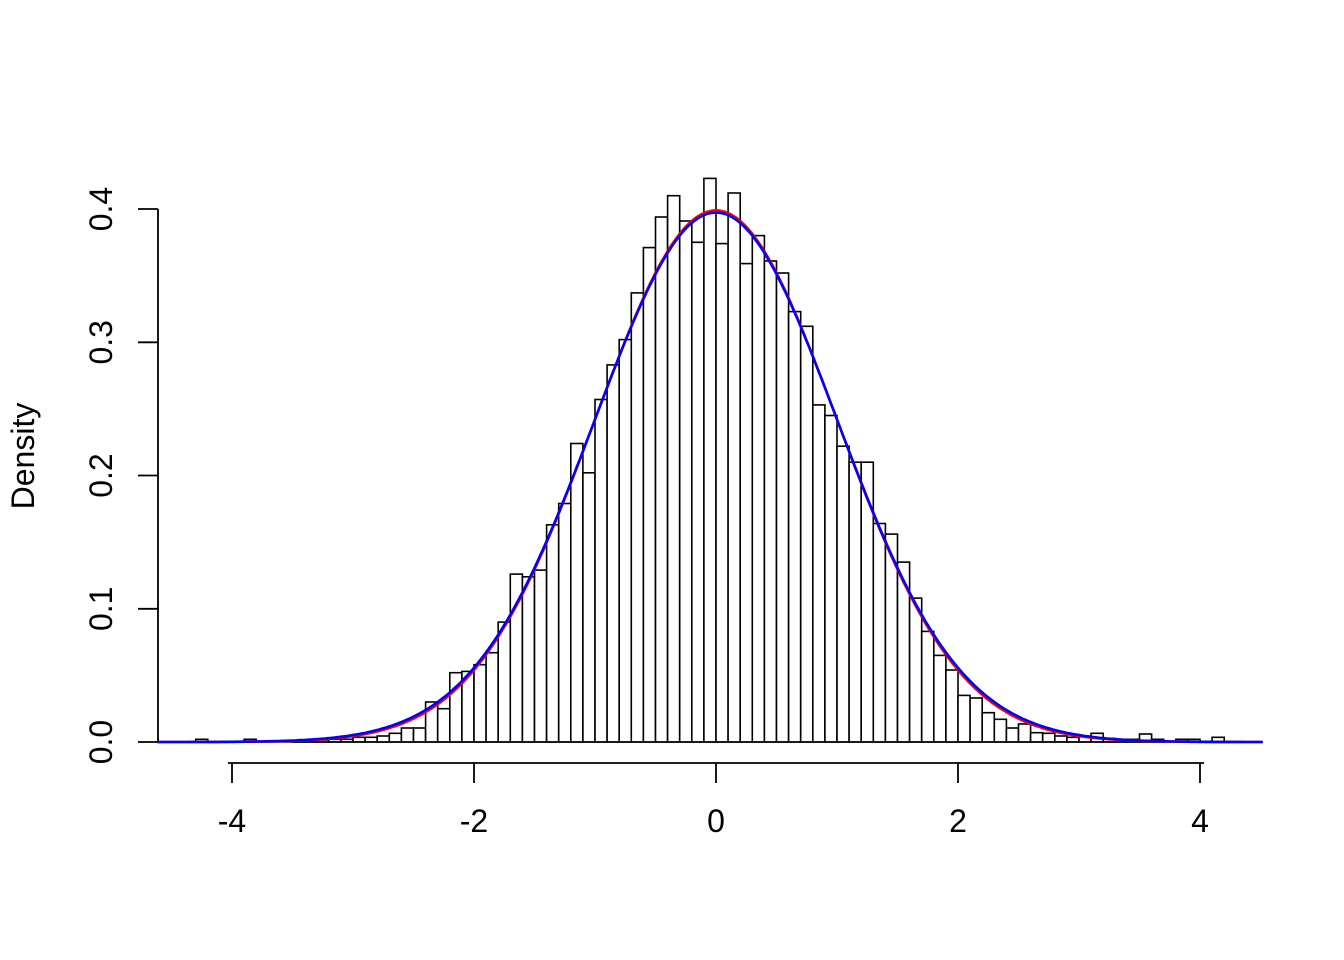 This screenshot has height=960, width=1344. I want to click on y-tick-label: 0.2, so click(101, 475).